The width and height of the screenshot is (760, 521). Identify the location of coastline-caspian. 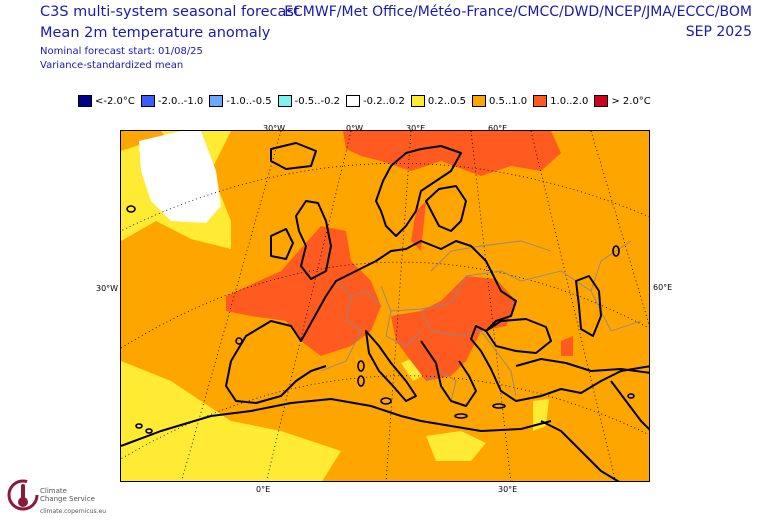
(588, 306).